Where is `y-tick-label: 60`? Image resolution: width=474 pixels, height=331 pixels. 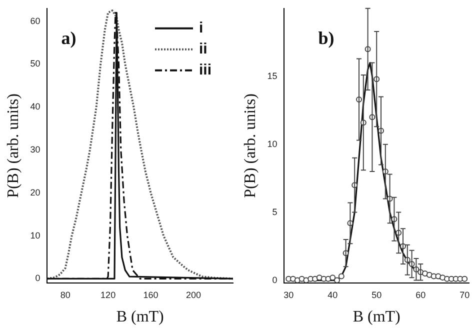
y-tick-label: 60 is located at coordinates (35, 21).